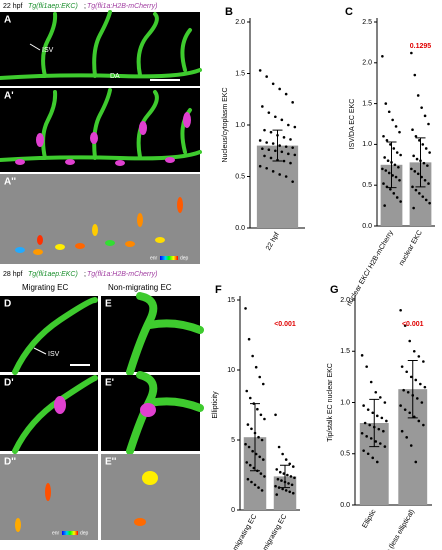 The width and height of the screenshot is (442, 550). I want to click on x-tick-label: nuclear EKC/ H2B-mCherry, so click(370, 268).